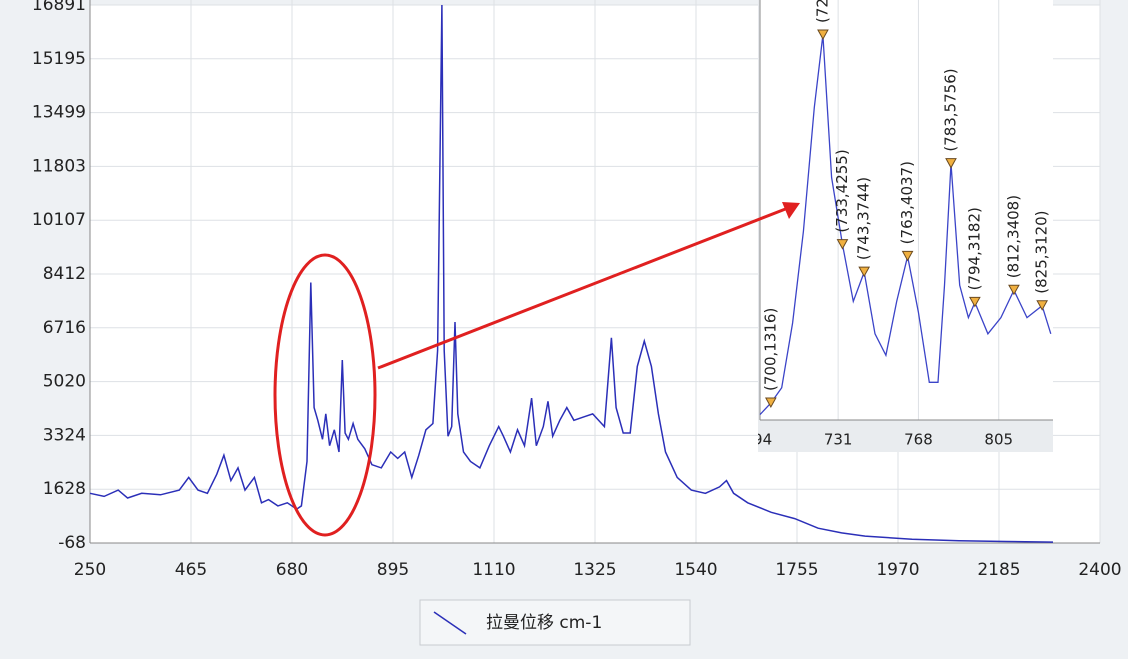 The image size is (1128, 659). Describe the element at coordinates (64, 274) in the screenshot. I see `y-tick-label: 8412` at that location.